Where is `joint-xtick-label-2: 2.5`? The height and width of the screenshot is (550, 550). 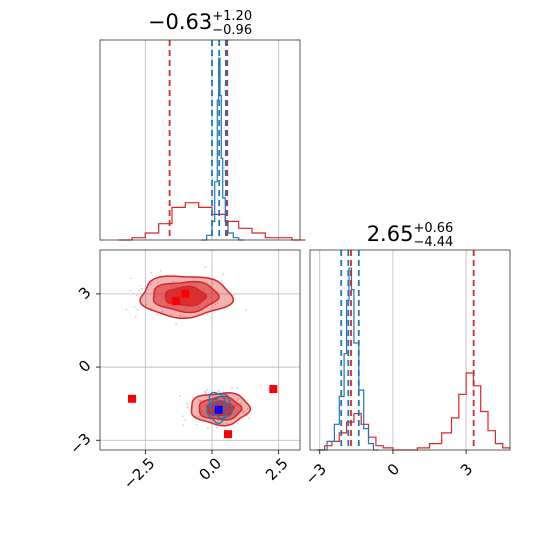 joint-xtick-label-2: 2.5 is located at coordinates (277, 469).